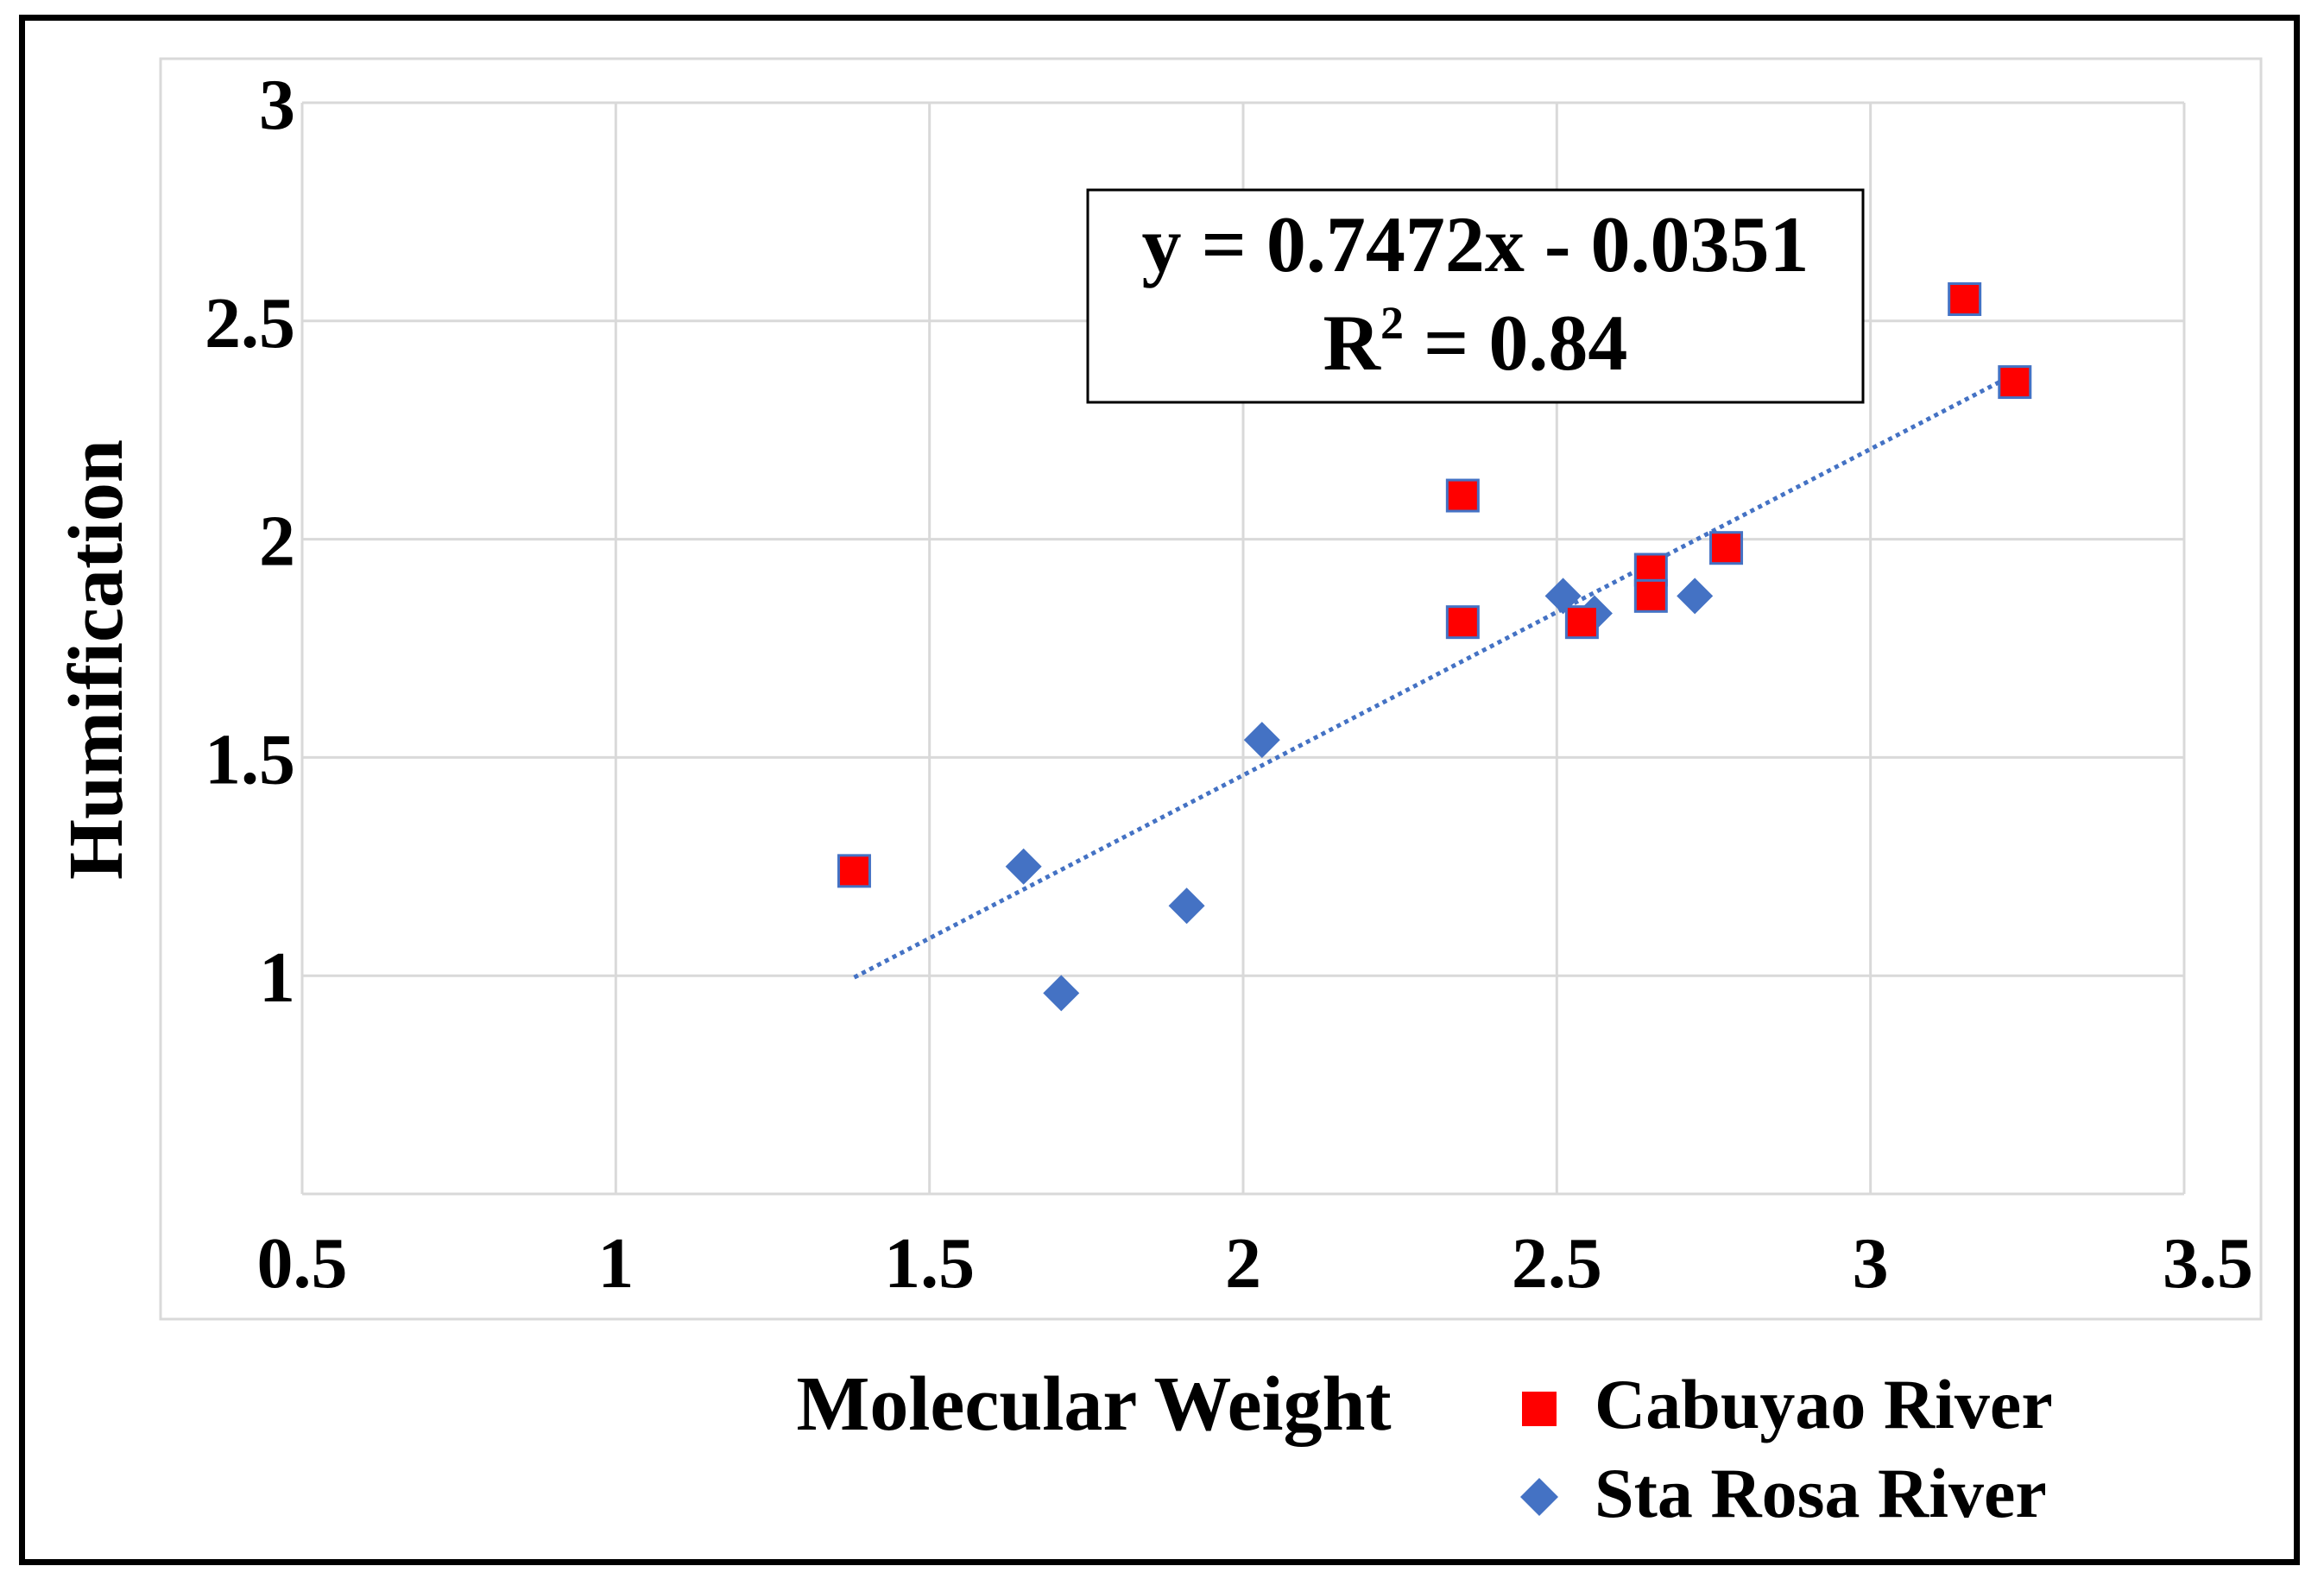  What do you see at coordinates (1557, 1263) in the screenshot?
I see `x-tick-label: 2.5` at bounding box center [1557, 1263].